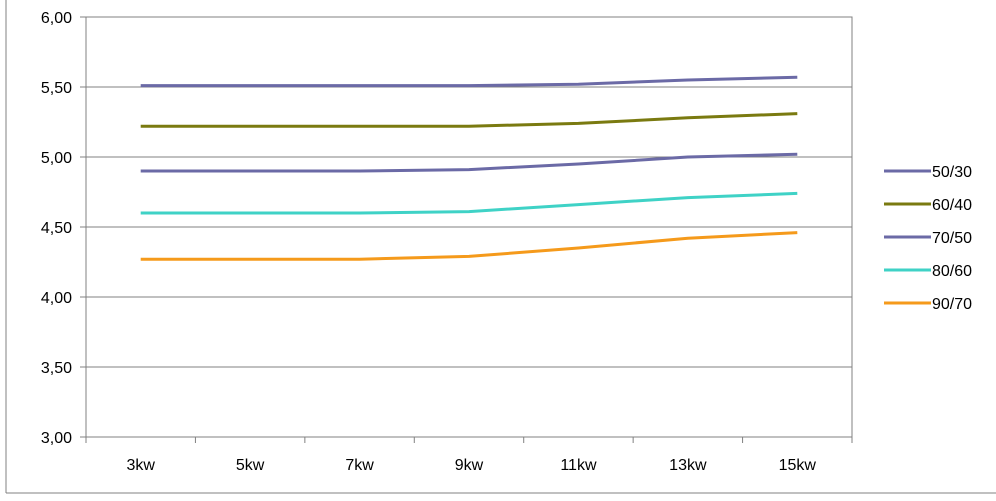 The image size is (996, 501). I want to click on x-tick-label: 13kw, so click(688, 465).